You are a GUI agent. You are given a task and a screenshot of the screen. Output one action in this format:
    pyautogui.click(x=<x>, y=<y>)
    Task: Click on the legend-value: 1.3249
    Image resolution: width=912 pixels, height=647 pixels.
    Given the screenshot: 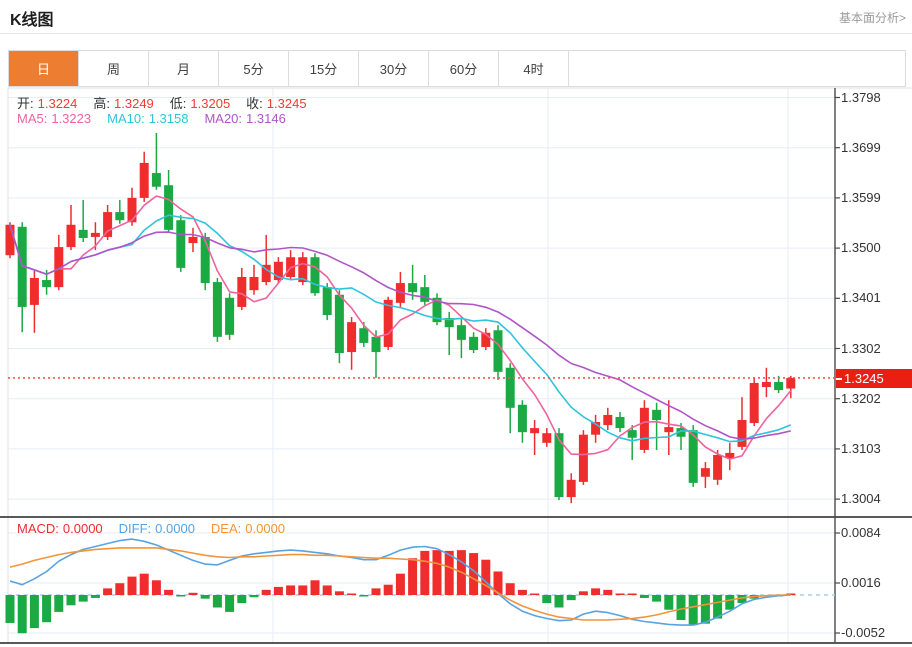 What is the action you would take?
    pyautogui.click(x=134, y=103)
    